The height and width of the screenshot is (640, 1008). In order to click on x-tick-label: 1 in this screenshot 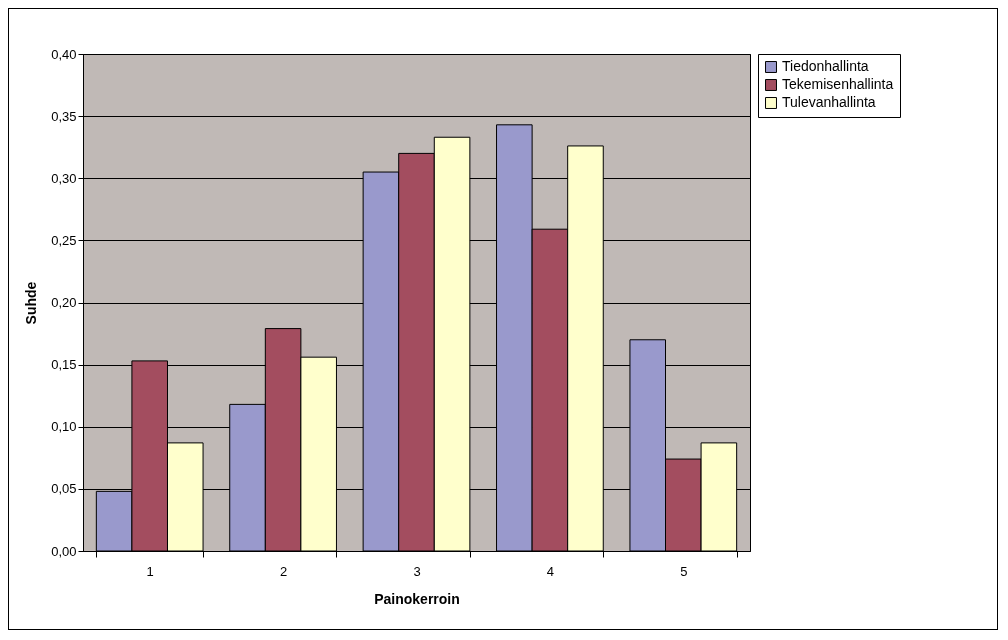, I will do `click(150, 571)`.